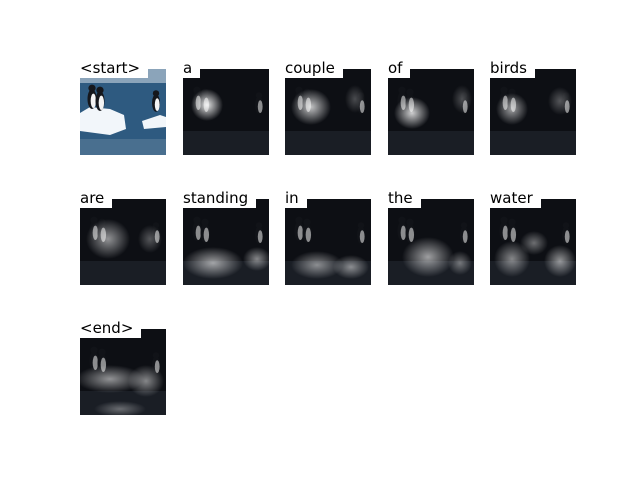 This screenshot has width=640, height=480. I want to click on source-image, so click(123, 112).